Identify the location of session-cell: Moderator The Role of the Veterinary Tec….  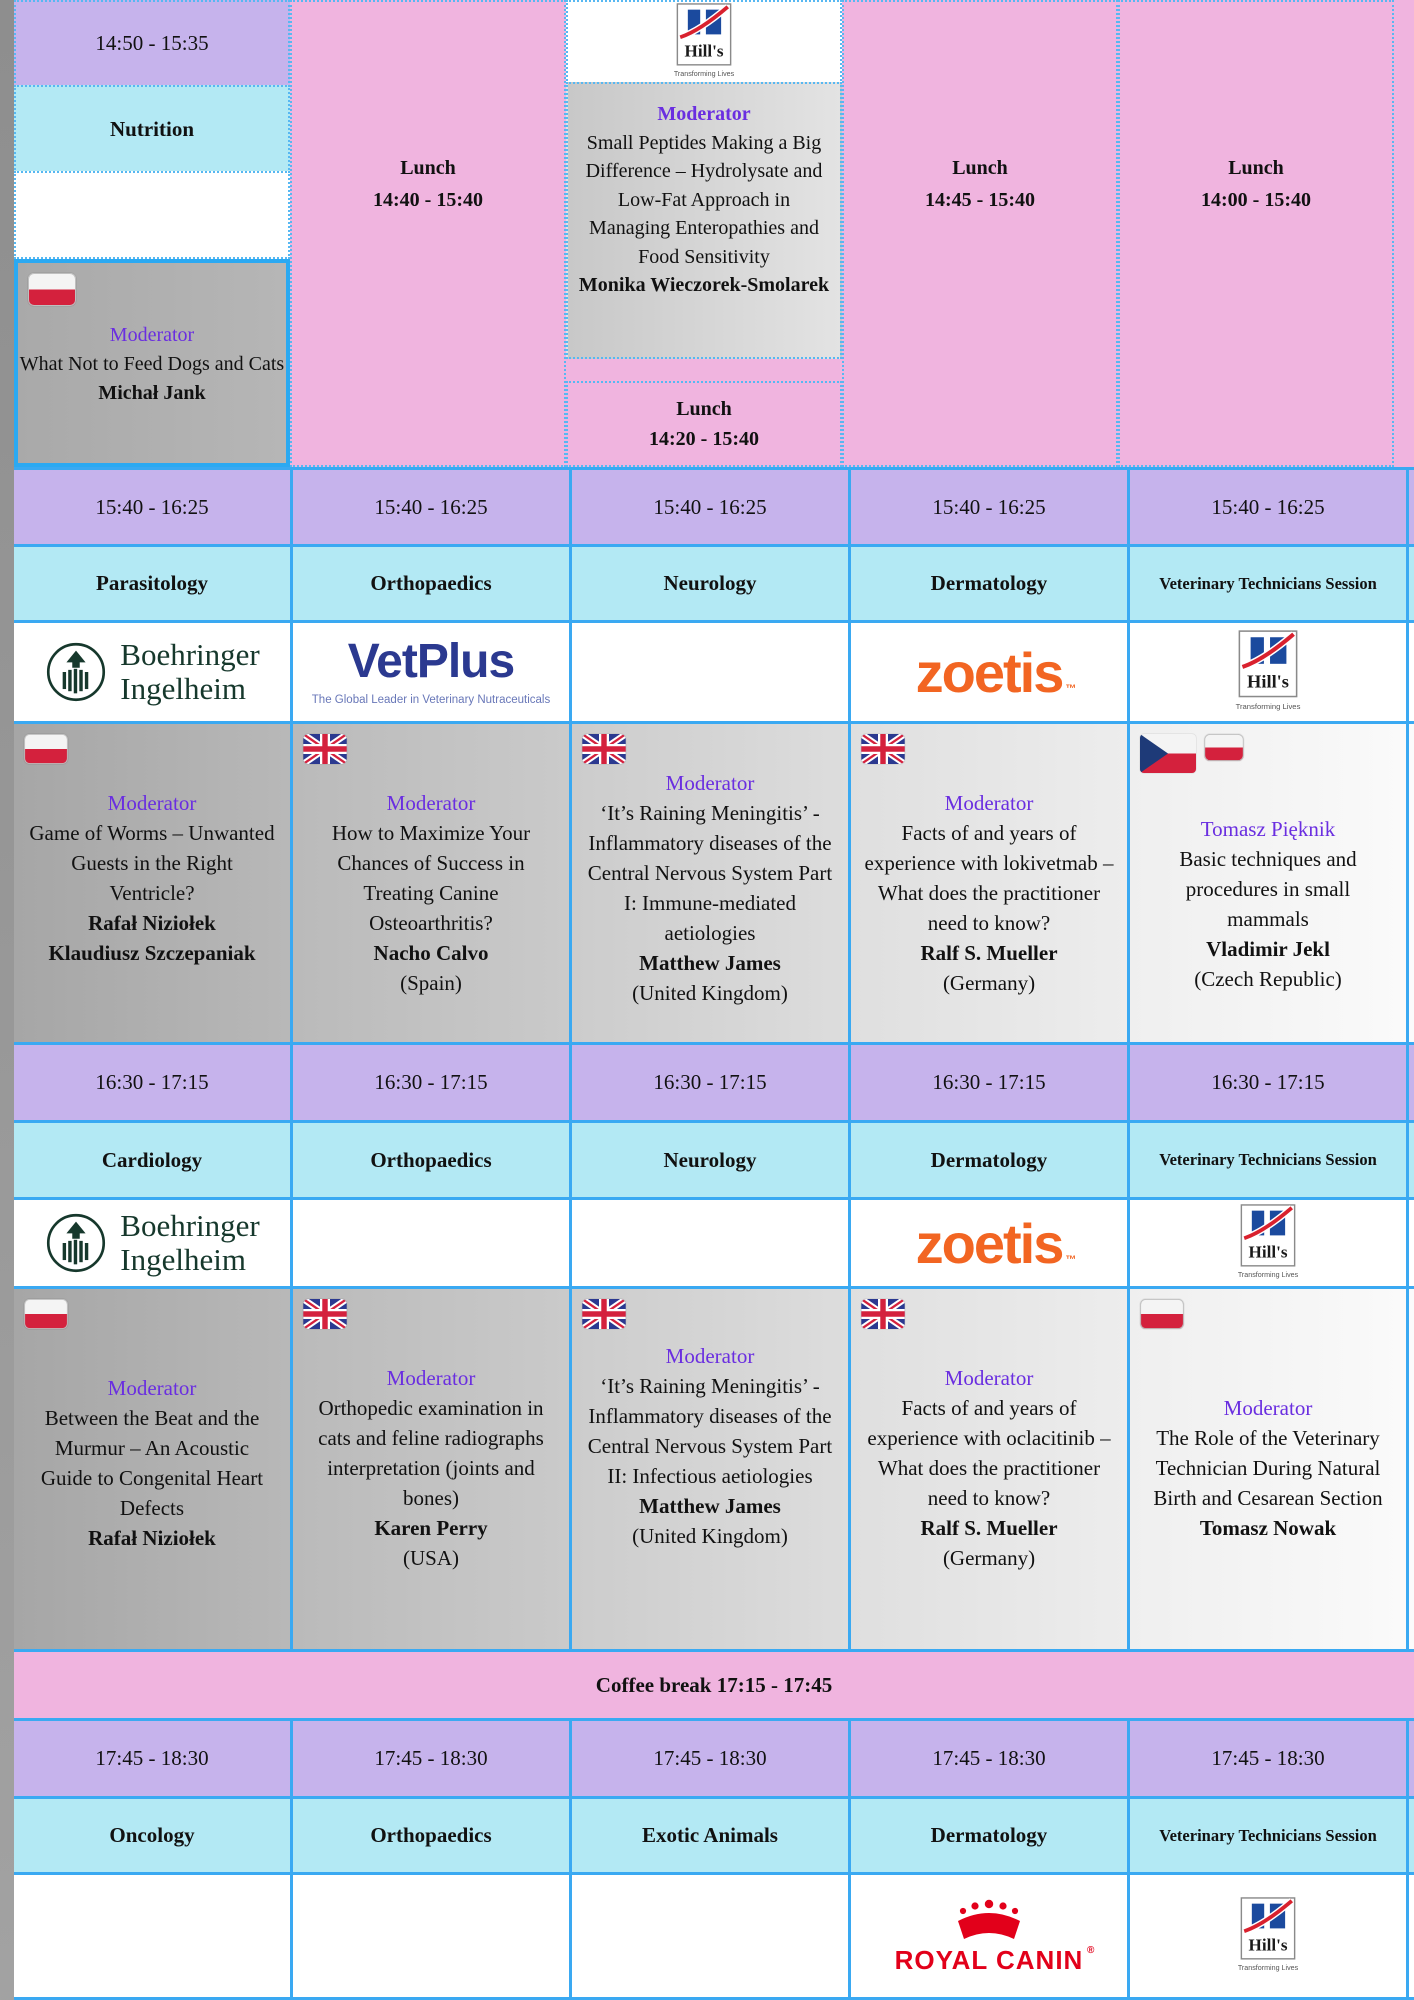
(1268, 1469).